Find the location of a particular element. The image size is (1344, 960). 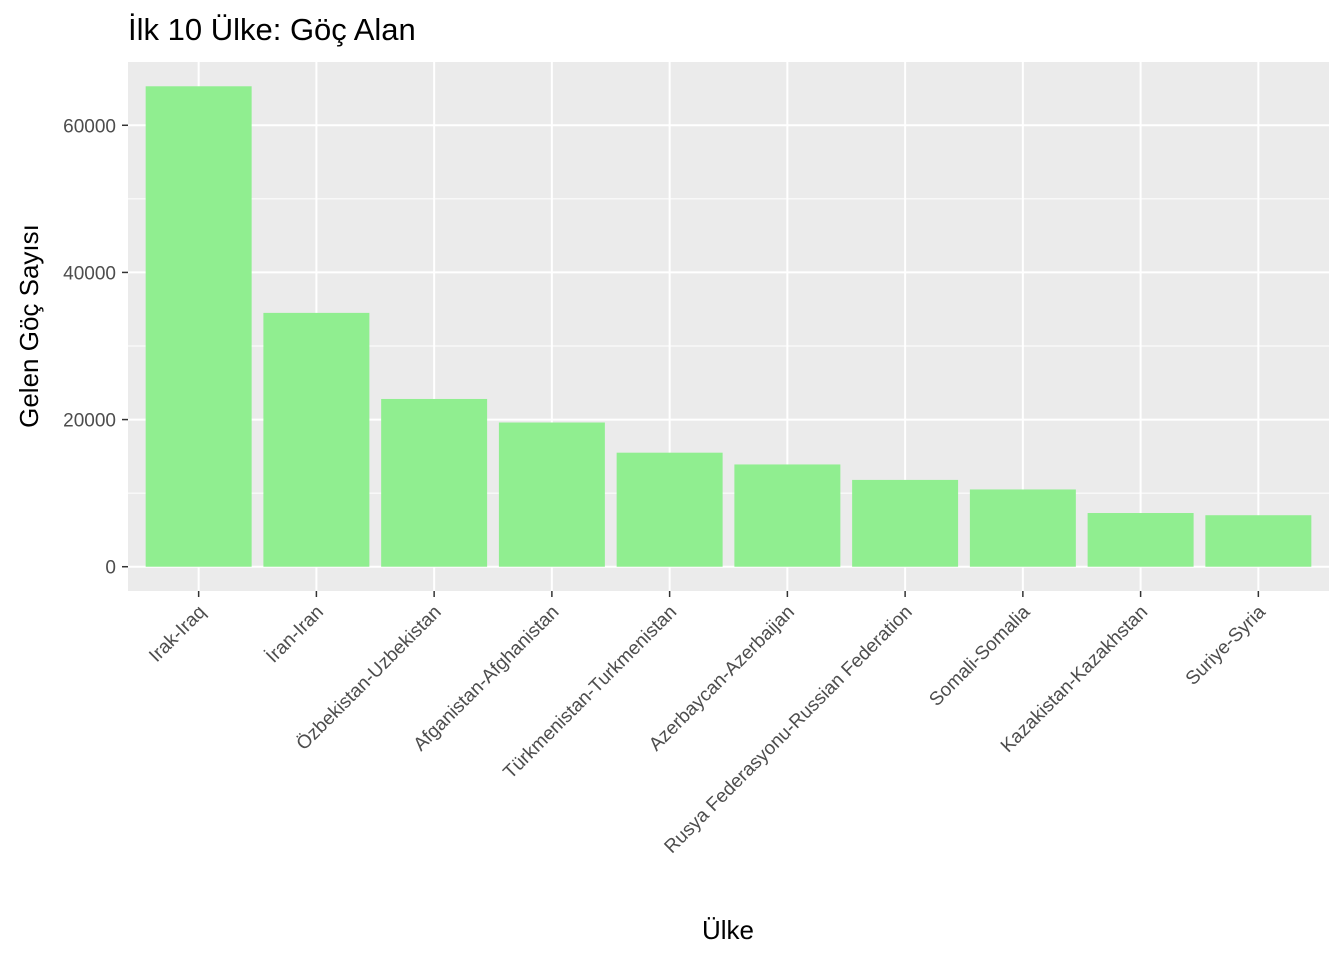

y-axis-title: Gelen Göç Sayısı is located at coordinates (29, 326).